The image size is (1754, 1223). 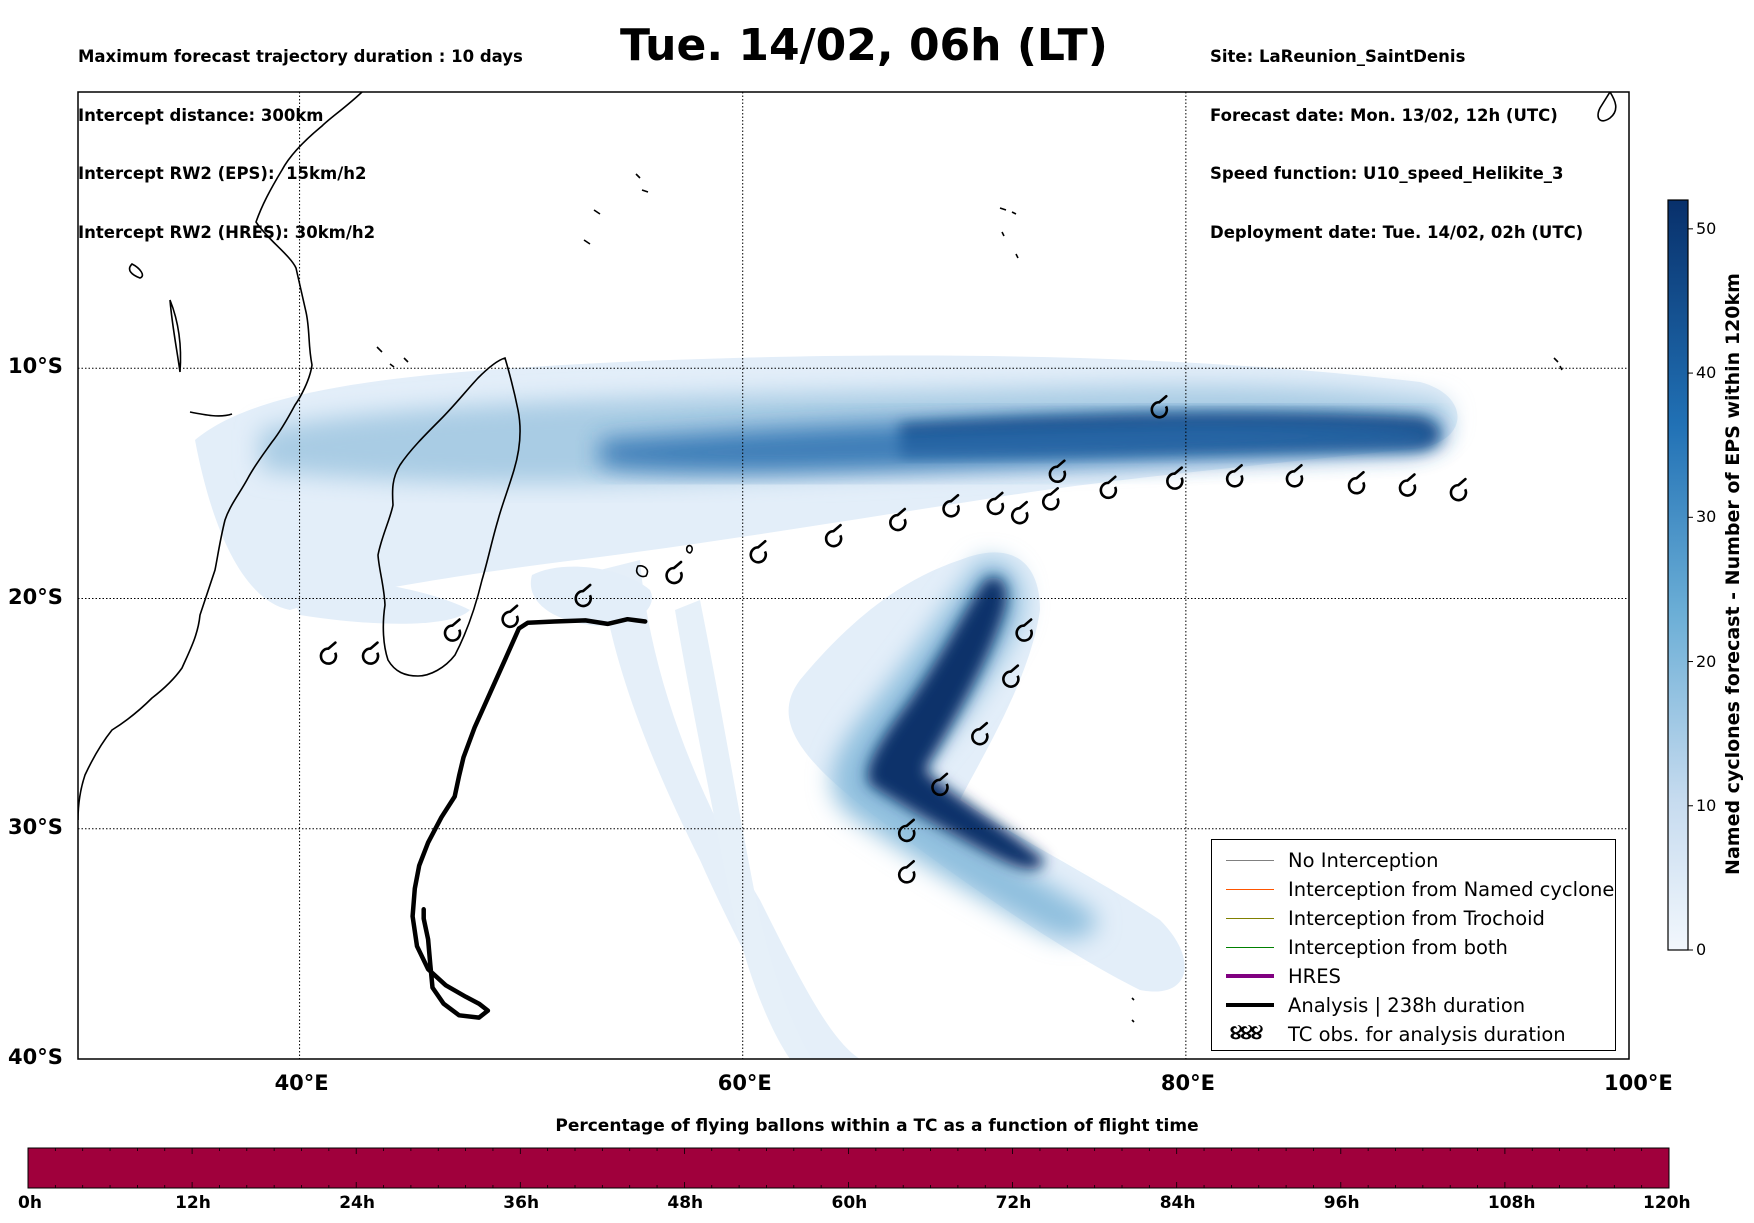 I want to click on colorbar-tick-label: 10, so click(x=1706, y=805).